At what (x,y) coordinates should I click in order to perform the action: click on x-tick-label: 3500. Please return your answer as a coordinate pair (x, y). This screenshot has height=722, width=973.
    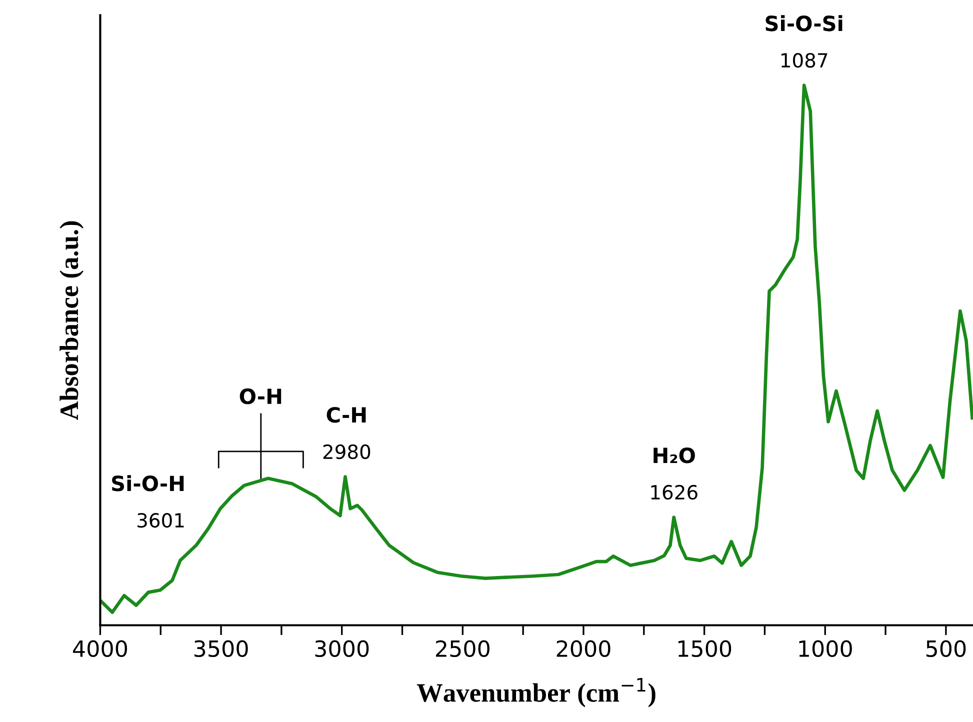
    Looking at the image, I should click on (221, 649).